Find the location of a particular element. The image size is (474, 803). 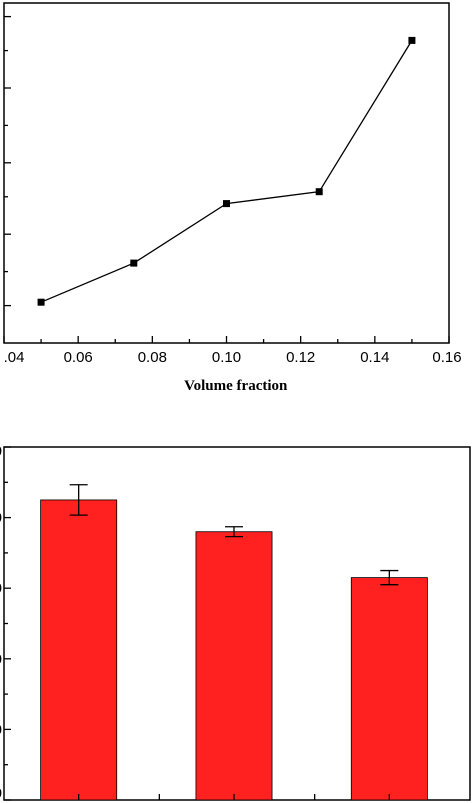

bottom-x-ticks is located at coordinates (234, 797).